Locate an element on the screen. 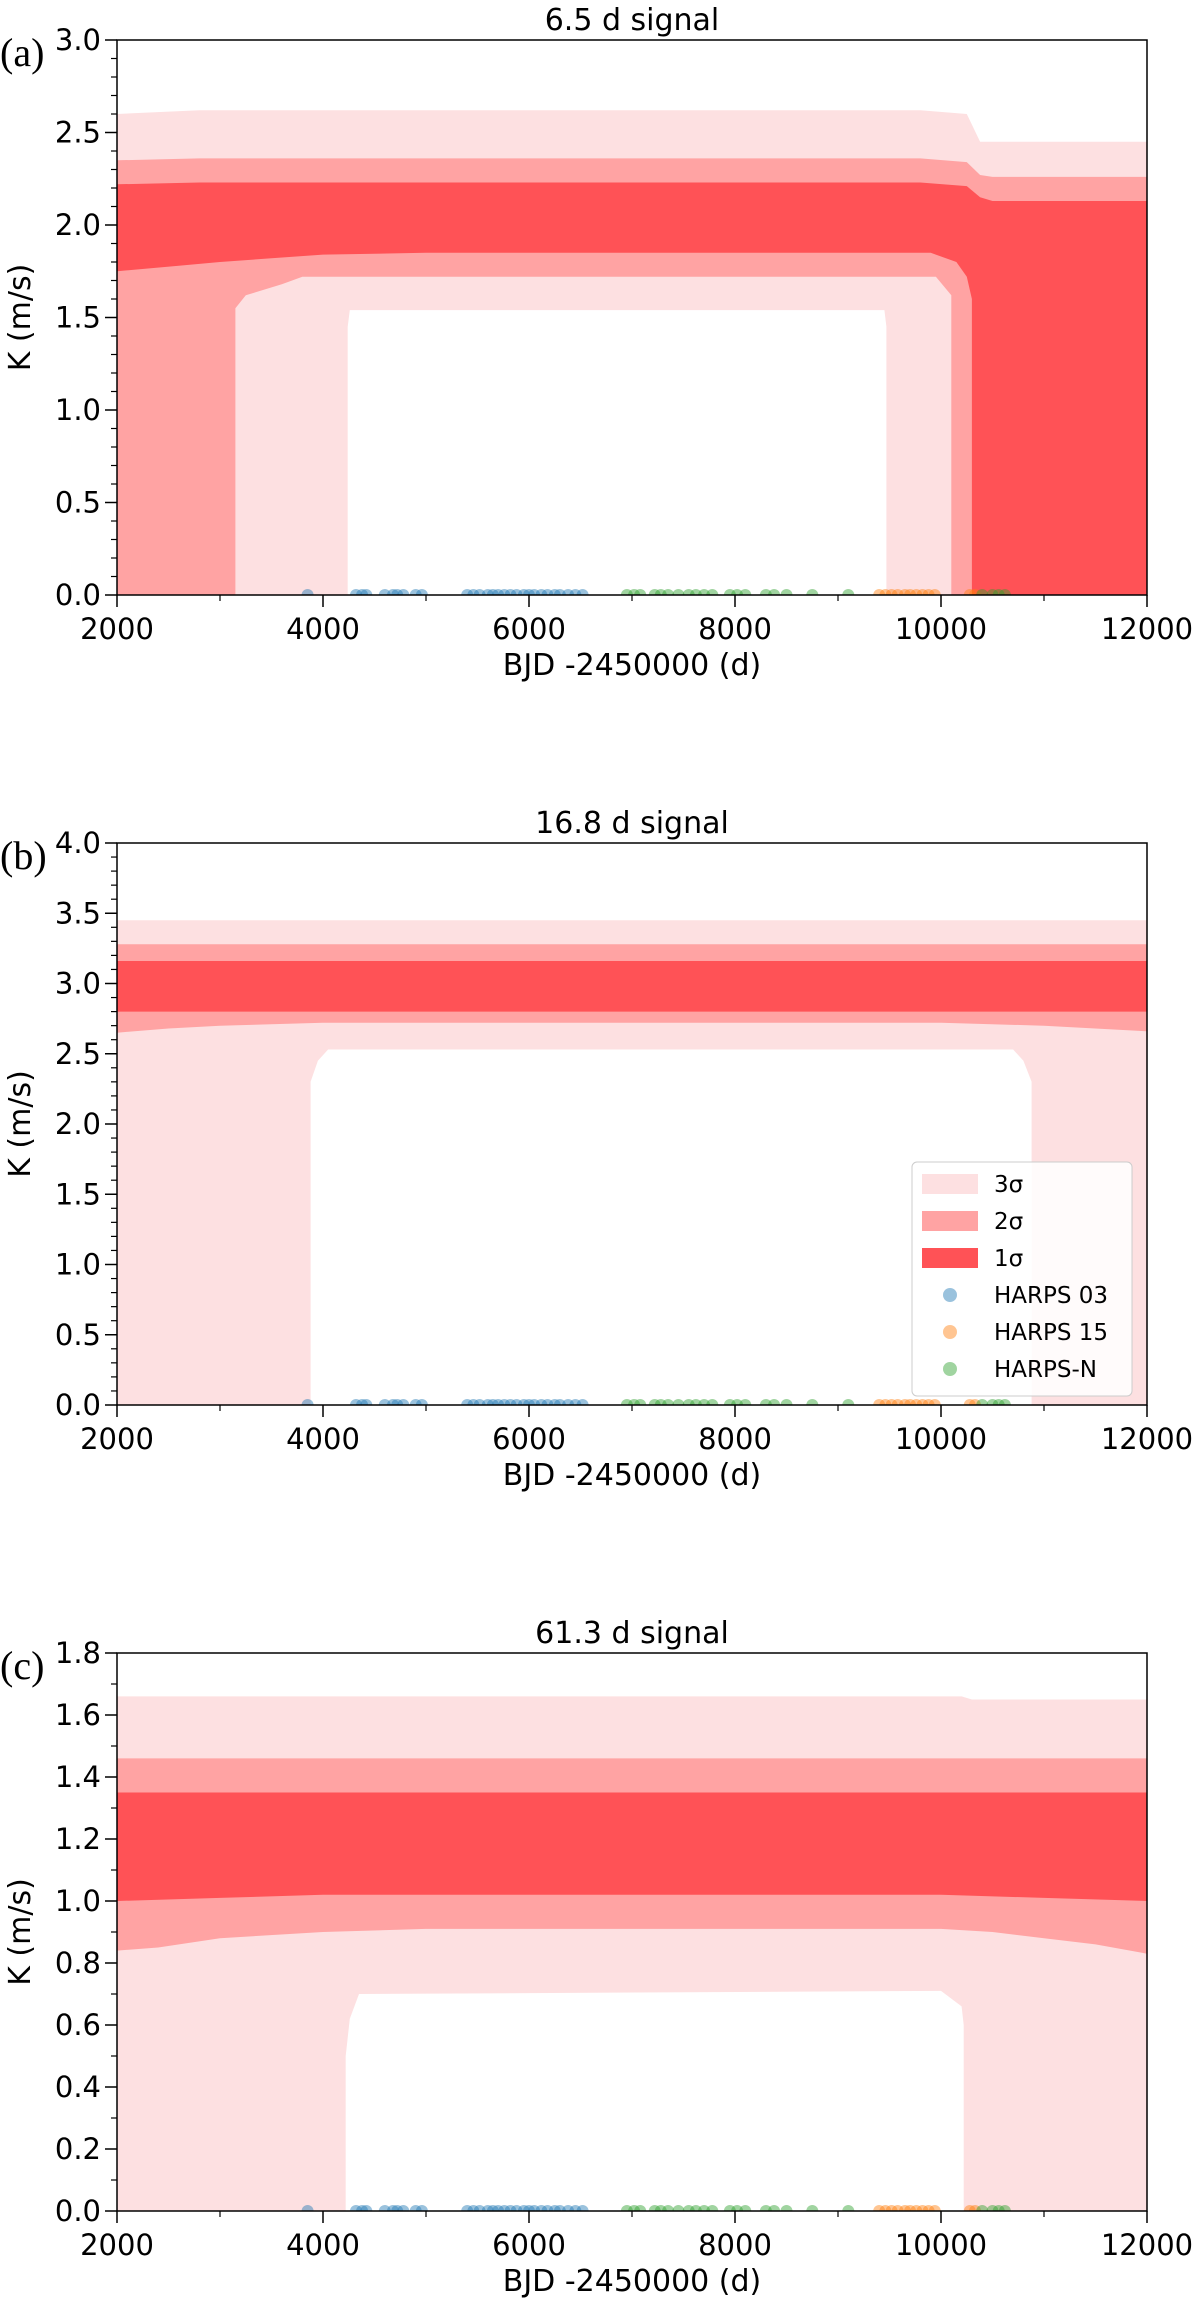  x-tick-label: 10000 is located at coordinates (941, 629).